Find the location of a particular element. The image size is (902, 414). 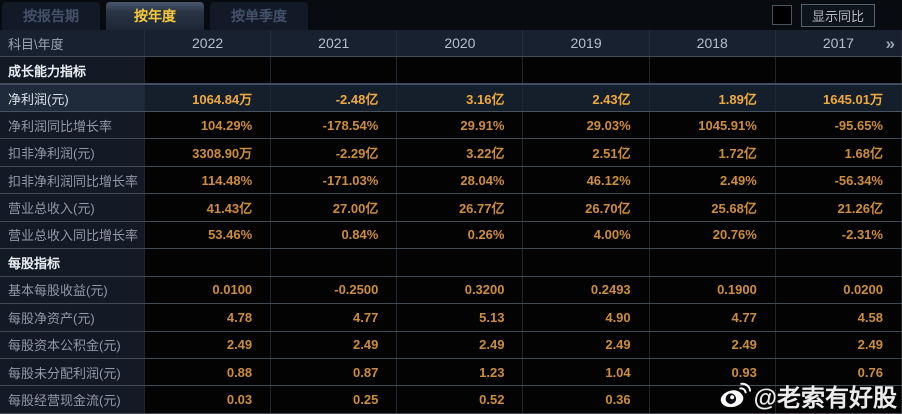

cell-value: -56.34% is located at coordinates (838, 180).